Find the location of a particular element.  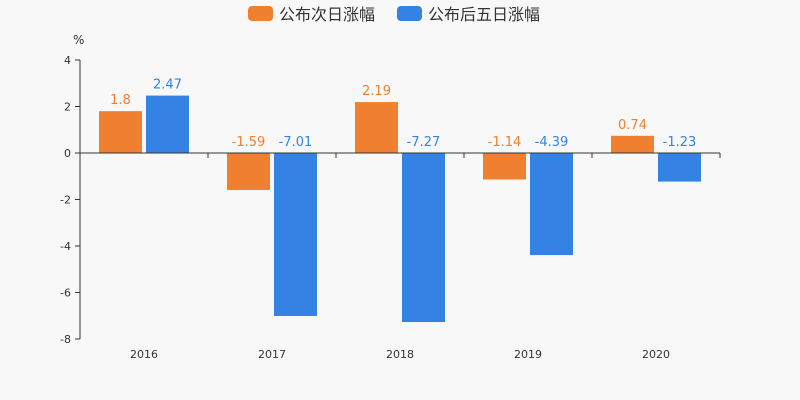

bar-series-1-2018 is located at coordinates (423, 238).